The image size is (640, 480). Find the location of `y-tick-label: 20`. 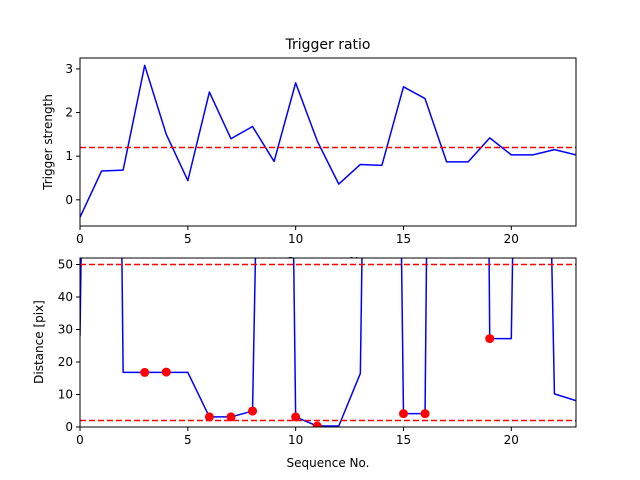

y-tick-label: 20 is located at coordinates (65, 362).